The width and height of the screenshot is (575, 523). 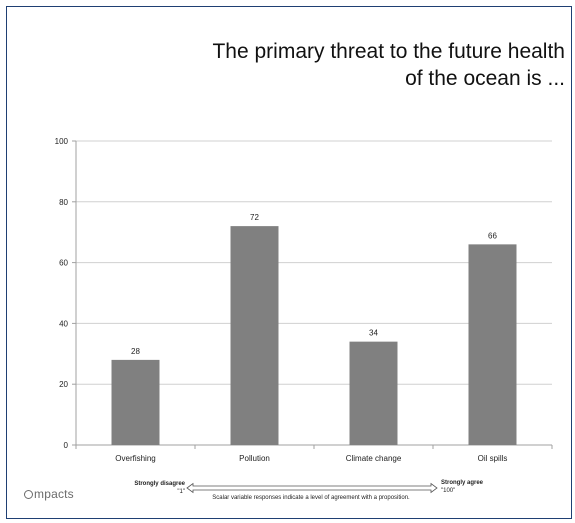 I want to click on double-arrow-icon, so click(x=312, y=488).